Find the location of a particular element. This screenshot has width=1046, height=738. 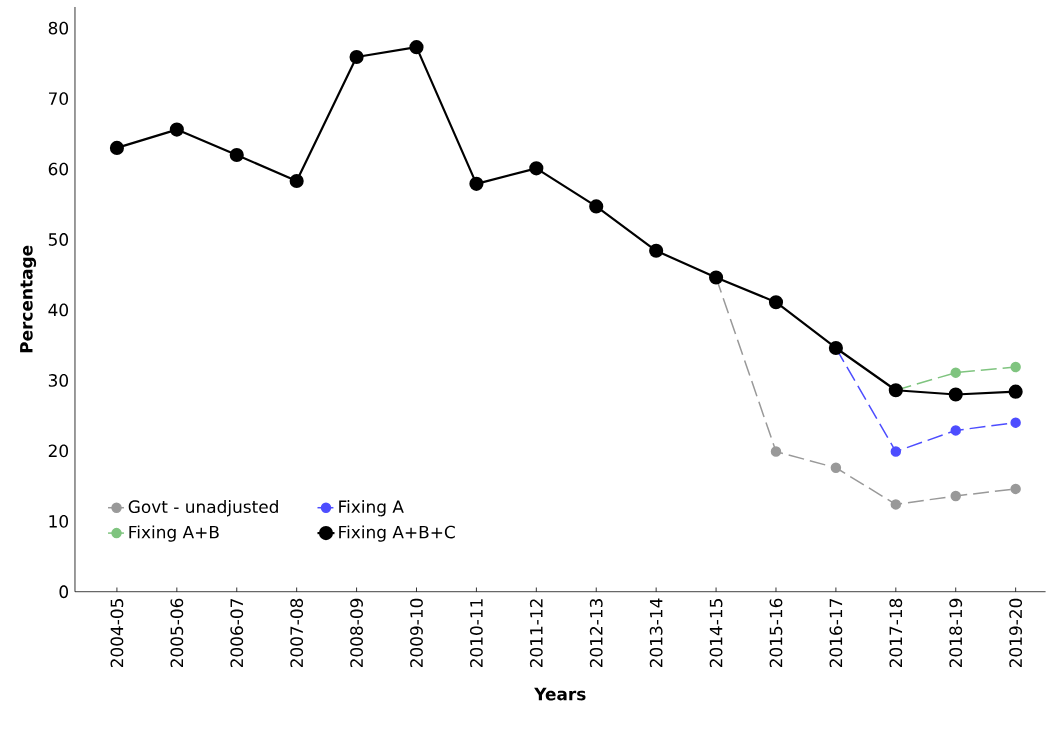

y-tick-label: 70 is located at coordinates (58, 99).